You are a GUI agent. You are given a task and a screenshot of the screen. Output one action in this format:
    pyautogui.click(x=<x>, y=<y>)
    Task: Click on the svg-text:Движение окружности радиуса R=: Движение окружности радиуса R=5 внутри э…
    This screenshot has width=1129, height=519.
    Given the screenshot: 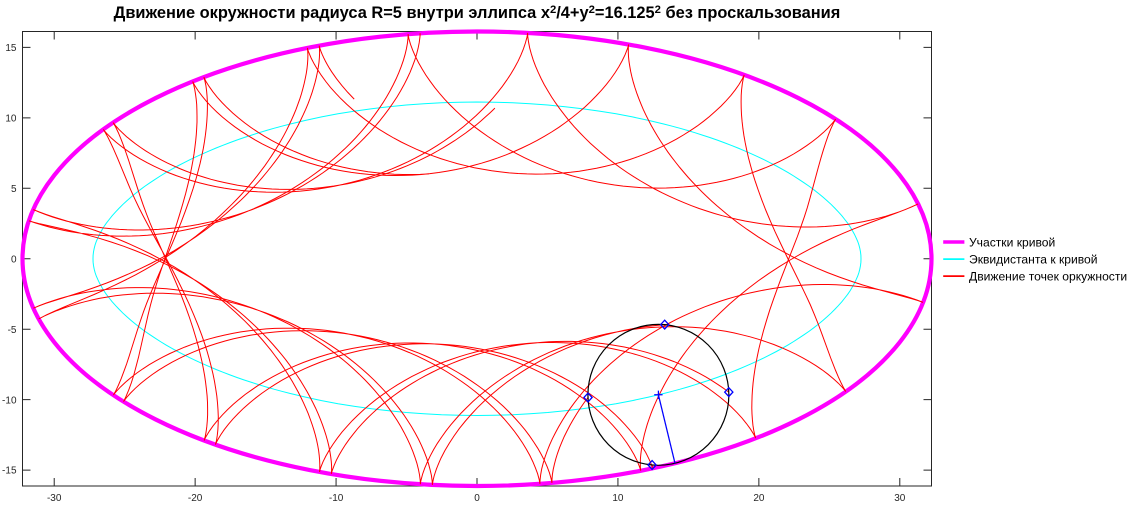 What is the action you would take?
    pyautogui.click(x=477, y=13)
    